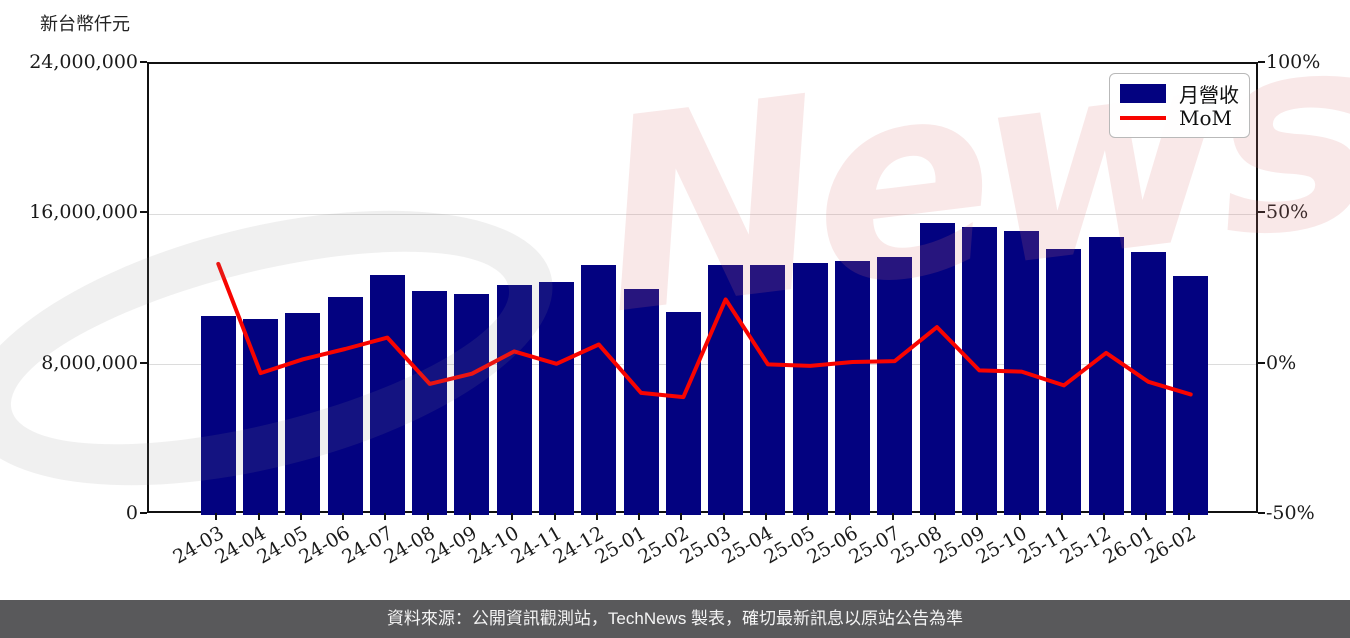 Image resolution: width=1350 pixels, height=638 pixels. Describe the element at coordinates (1290, 513) in the screenshot. I see `ytick-label-right: -50%` at that location.